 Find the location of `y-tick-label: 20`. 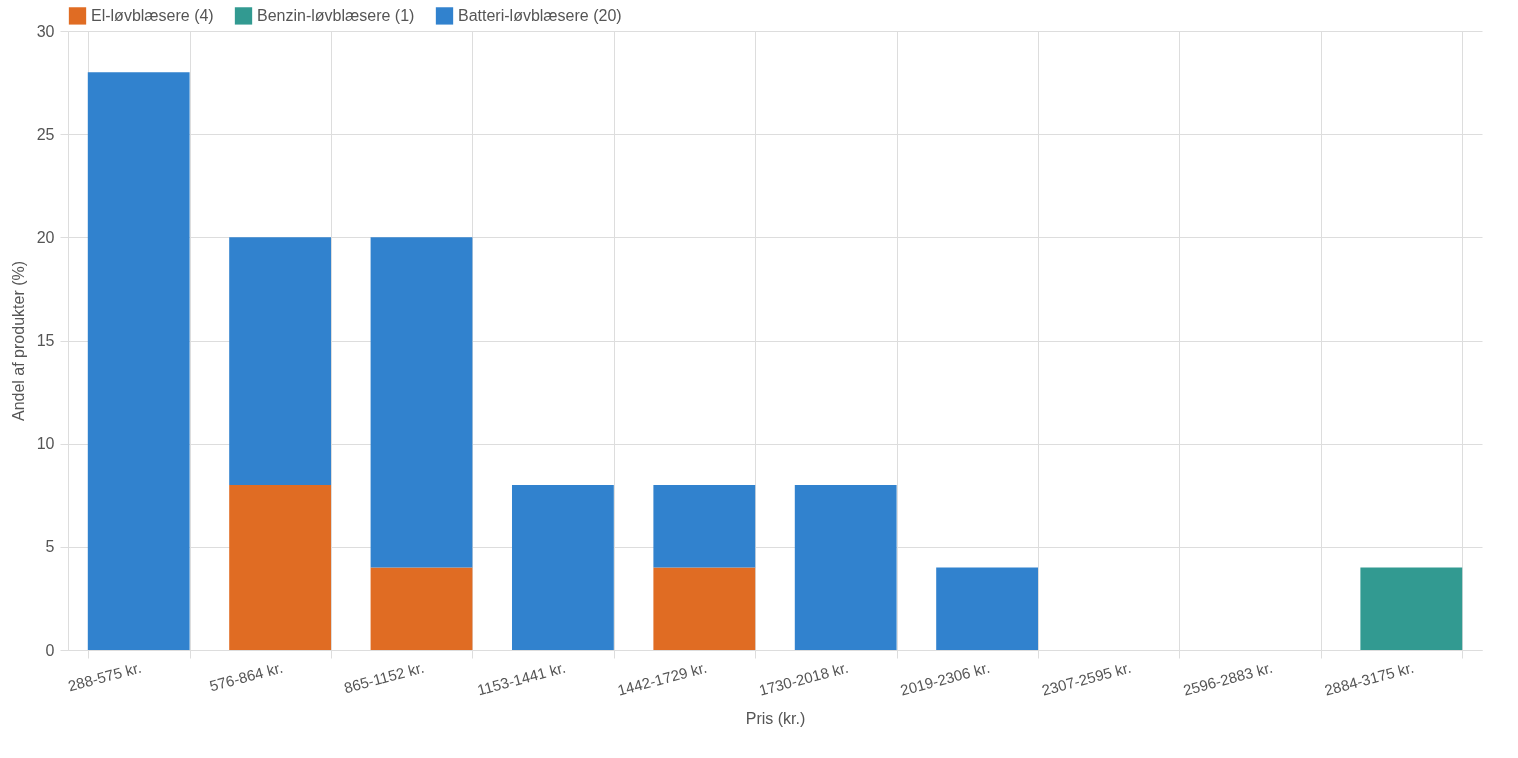

y-tick-label: 20 is located at coordinates (45, 237).